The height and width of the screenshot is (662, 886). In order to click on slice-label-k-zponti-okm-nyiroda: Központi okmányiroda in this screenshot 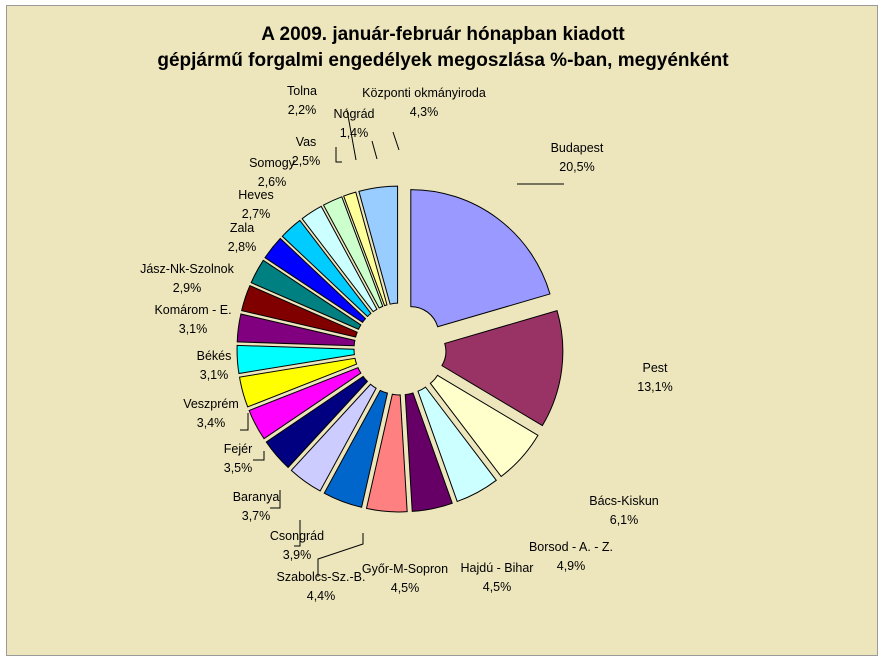, I will do `click(424, 93)`.